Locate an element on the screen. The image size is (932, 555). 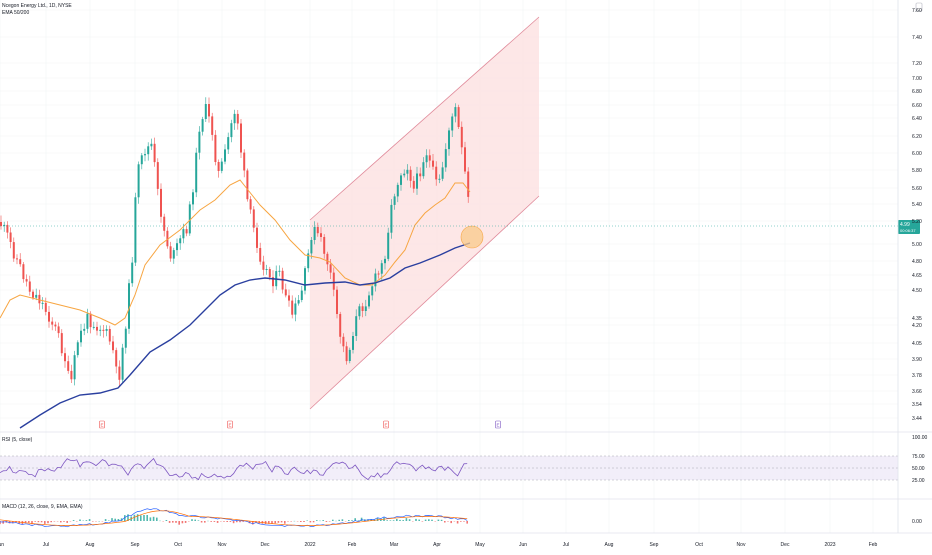
rsi-legend: RSI (5, close) is located at coordinates (17, 440).